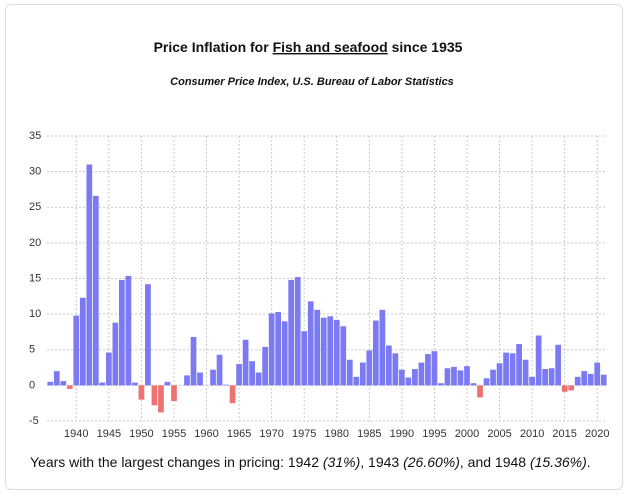 This screenshot has width=629, height=500. Describe the element at coordinates (32, 350) in the screenshot. I see `y-tick-label: 5` at that location.